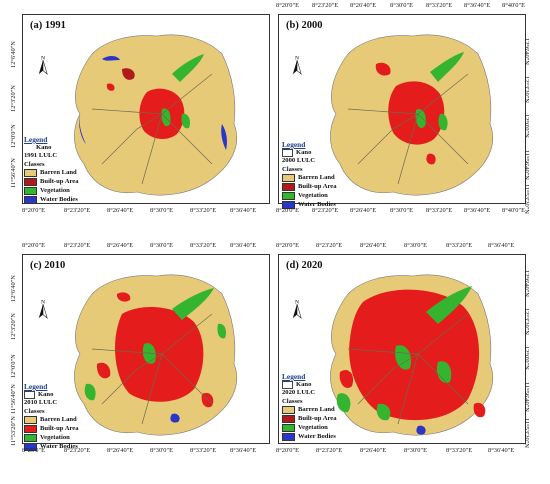 The image size is (550, 484). Describe the element at coordinates (299, 161) in the screenshot. I see `legend-subtitle: 2000 LULC` at that location.